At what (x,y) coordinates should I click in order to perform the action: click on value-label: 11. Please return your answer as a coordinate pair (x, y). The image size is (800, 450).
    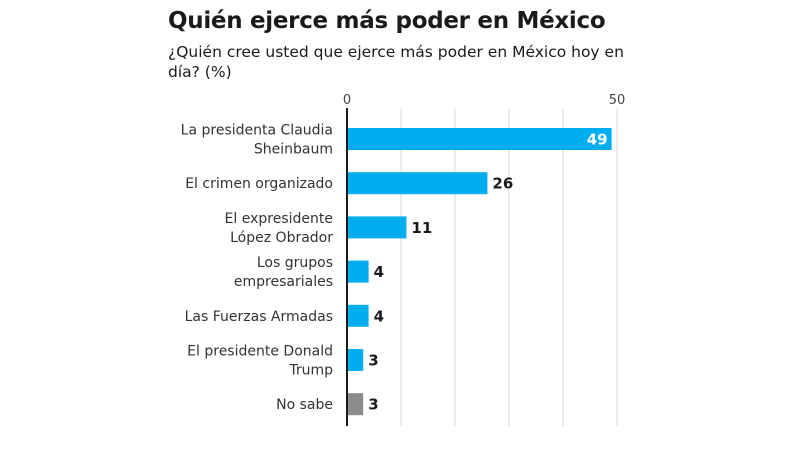
    Looking at the image, I should click on (421, 228).